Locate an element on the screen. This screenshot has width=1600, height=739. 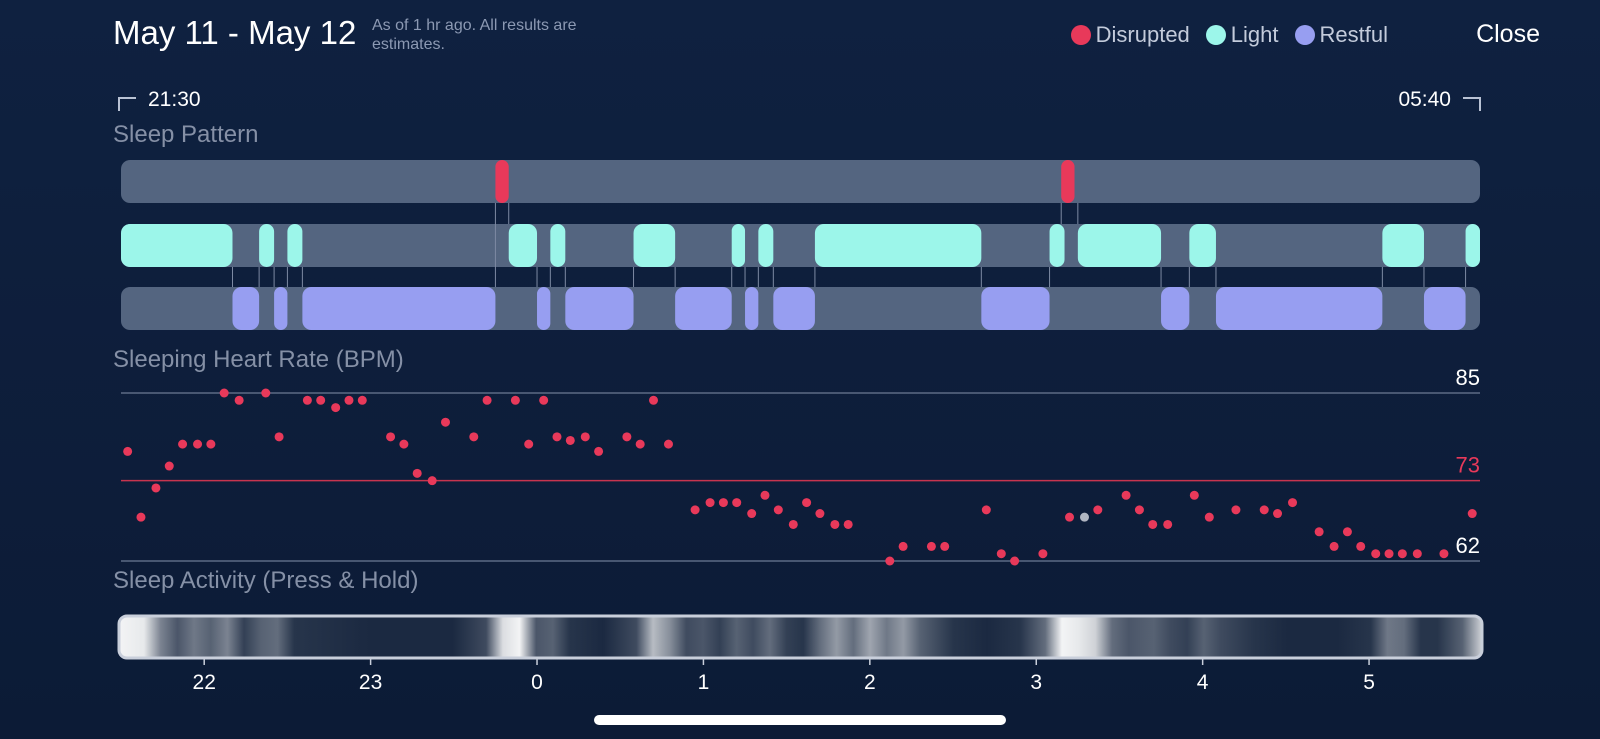
heart-rate-heading: Sleeping Heart Rate (BPM) is located at coordinates (258, 359).